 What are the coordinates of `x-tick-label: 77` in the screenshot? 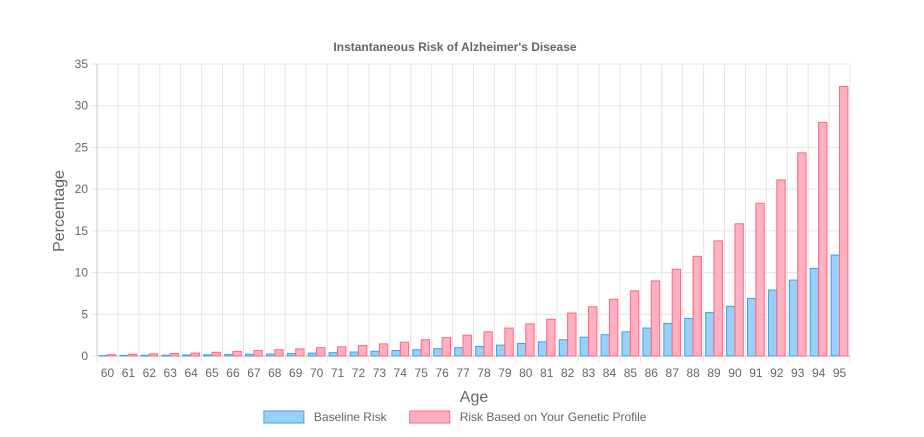 It's located at (463, 373).